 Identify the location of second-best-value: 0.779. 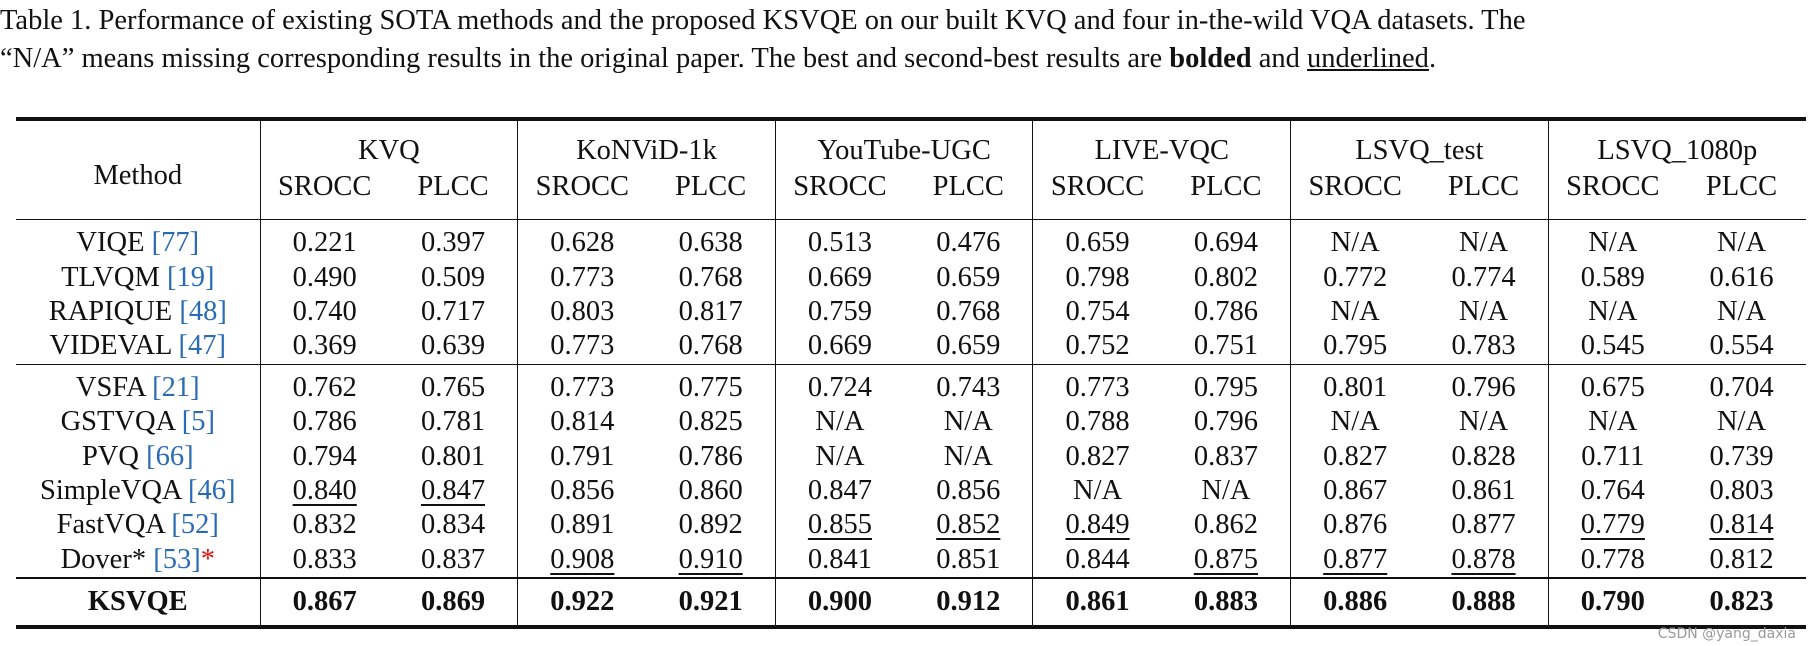
(1612, 525).